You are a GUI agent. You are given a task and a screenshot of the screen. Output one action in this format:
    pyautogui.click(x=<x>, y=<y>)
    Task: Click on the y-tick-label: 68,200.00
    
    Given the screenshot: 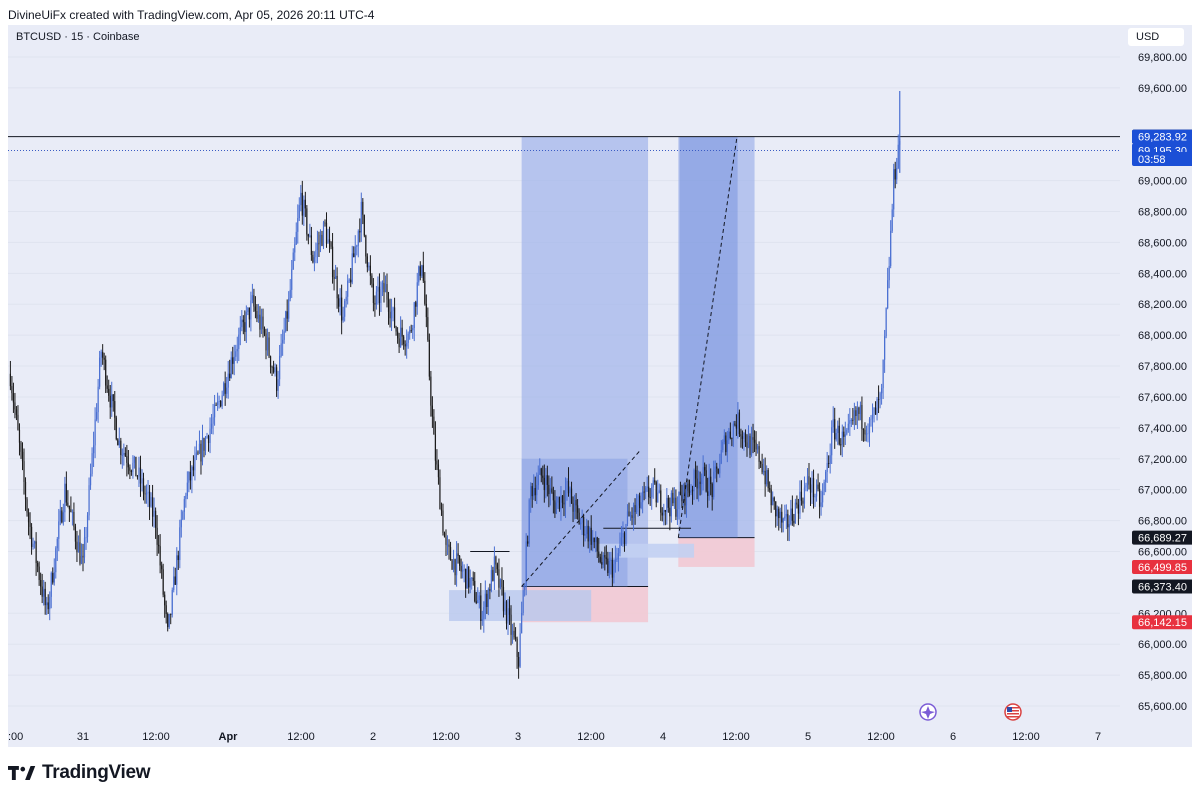 What is the action you would take?
    pyautogui.click(x=1162, y=305)
    